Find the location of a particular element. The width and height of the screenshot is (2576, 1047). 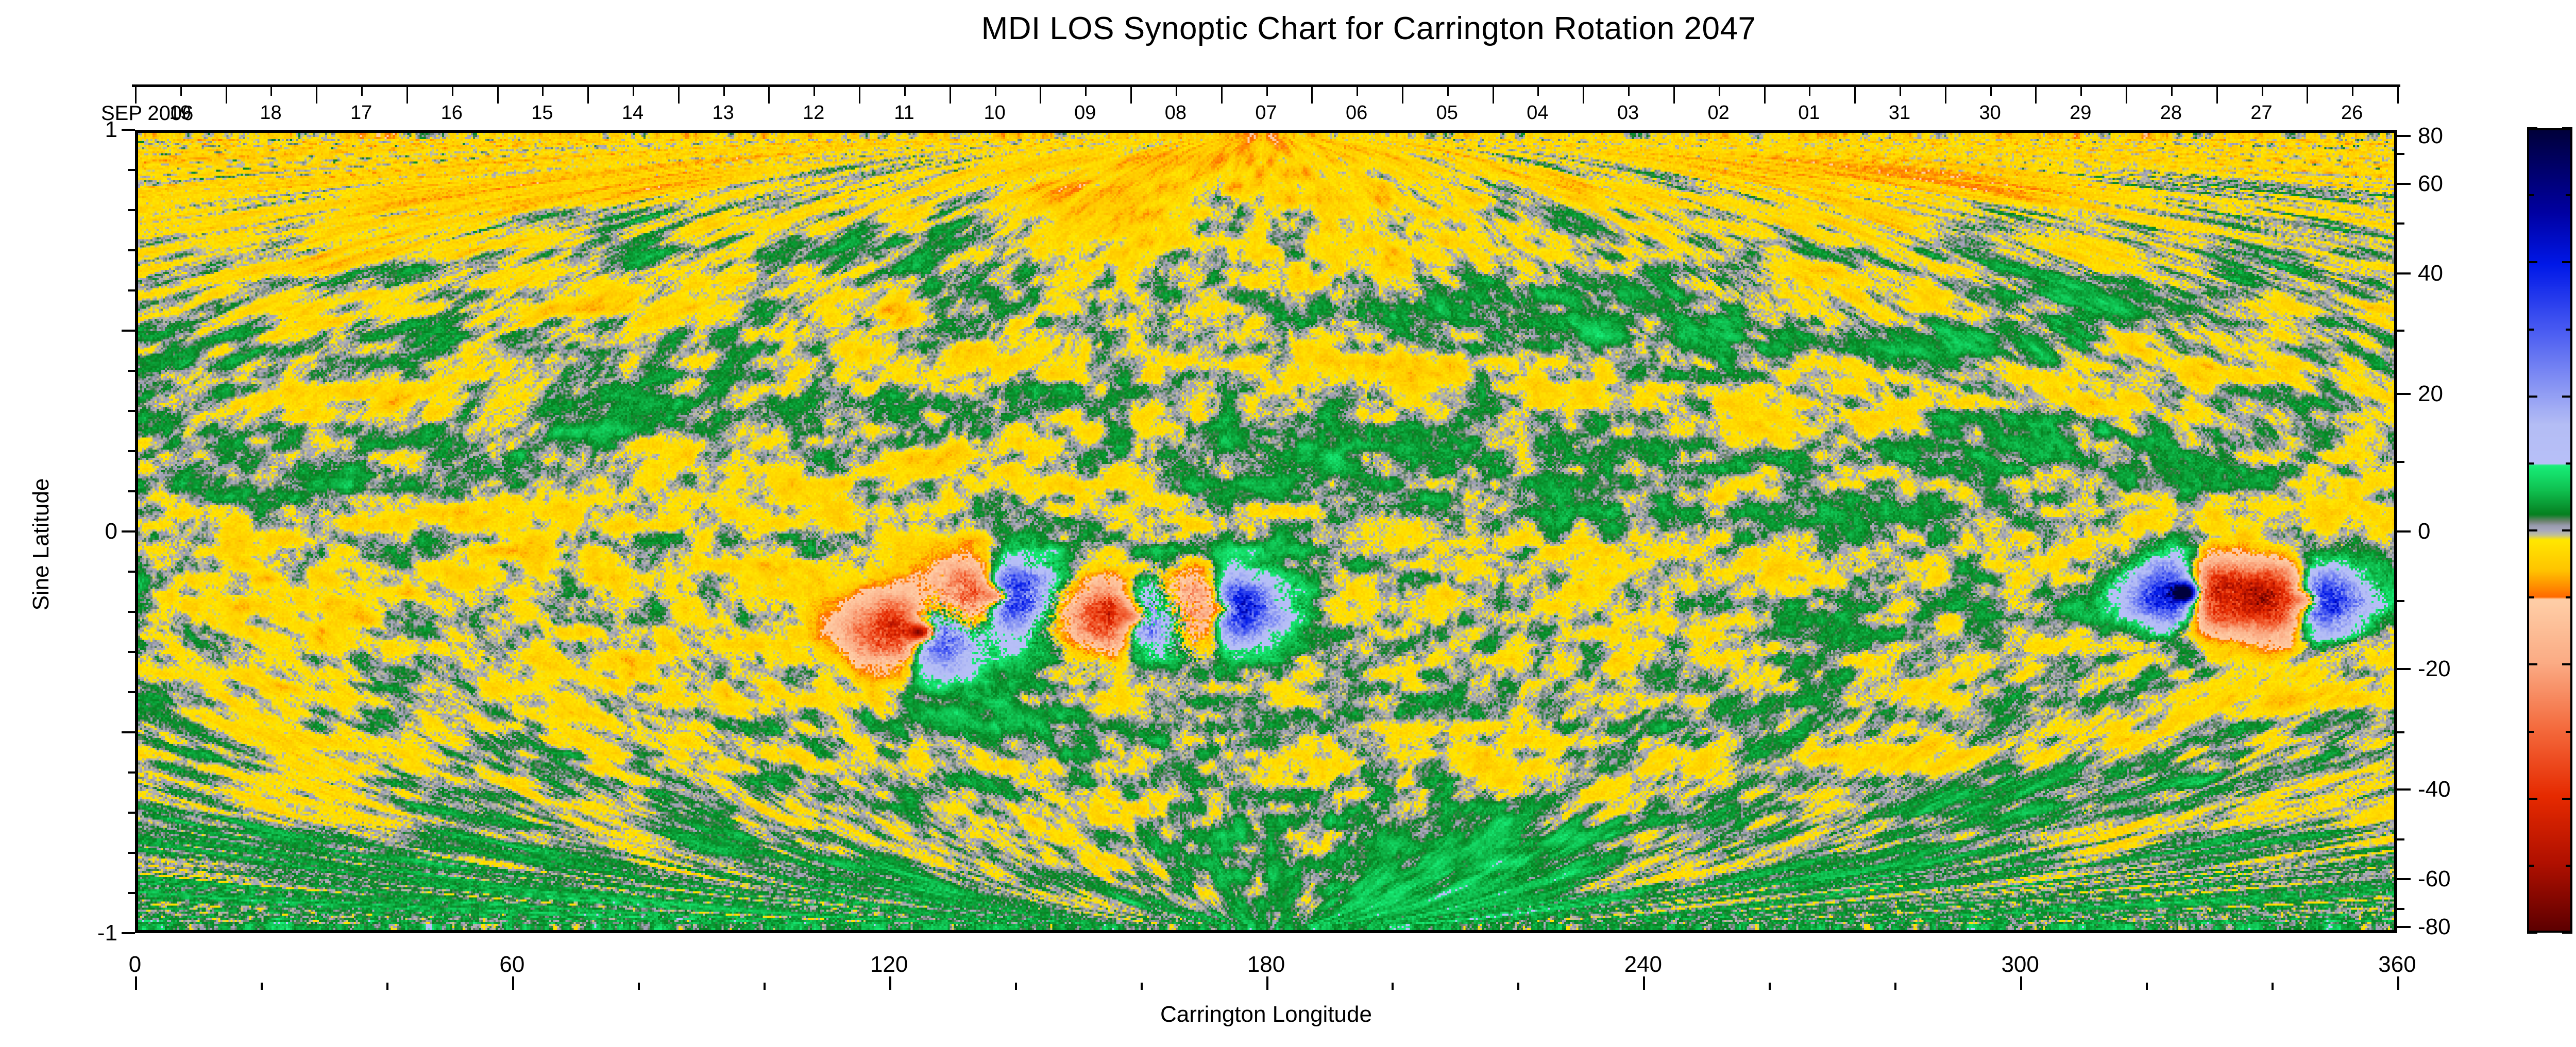

y-right-tick-label: -20 is located at coordinates (2434, 669).